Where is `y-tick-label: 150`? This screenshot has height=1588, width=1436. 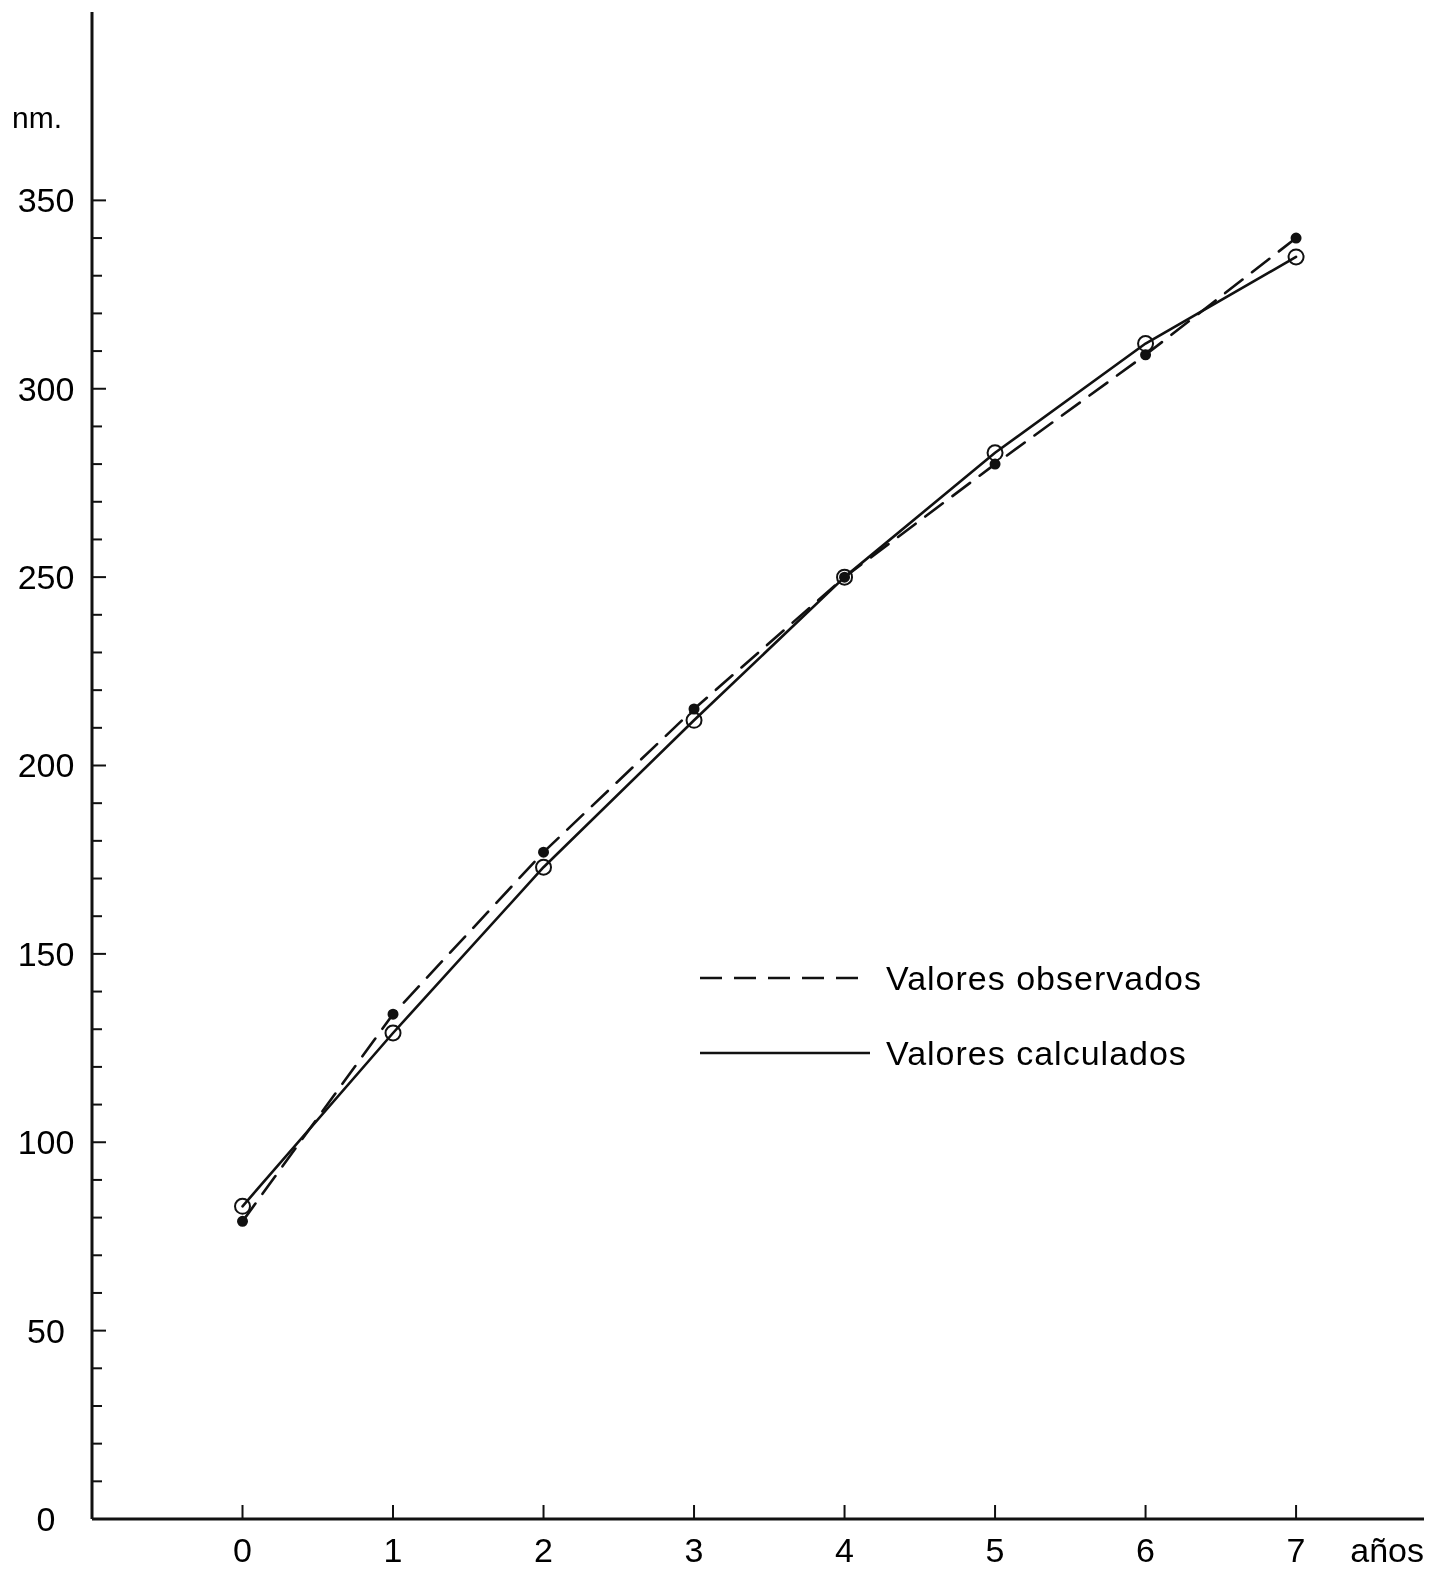
y-tick-label: 150 is located at coordinates (46, 953).